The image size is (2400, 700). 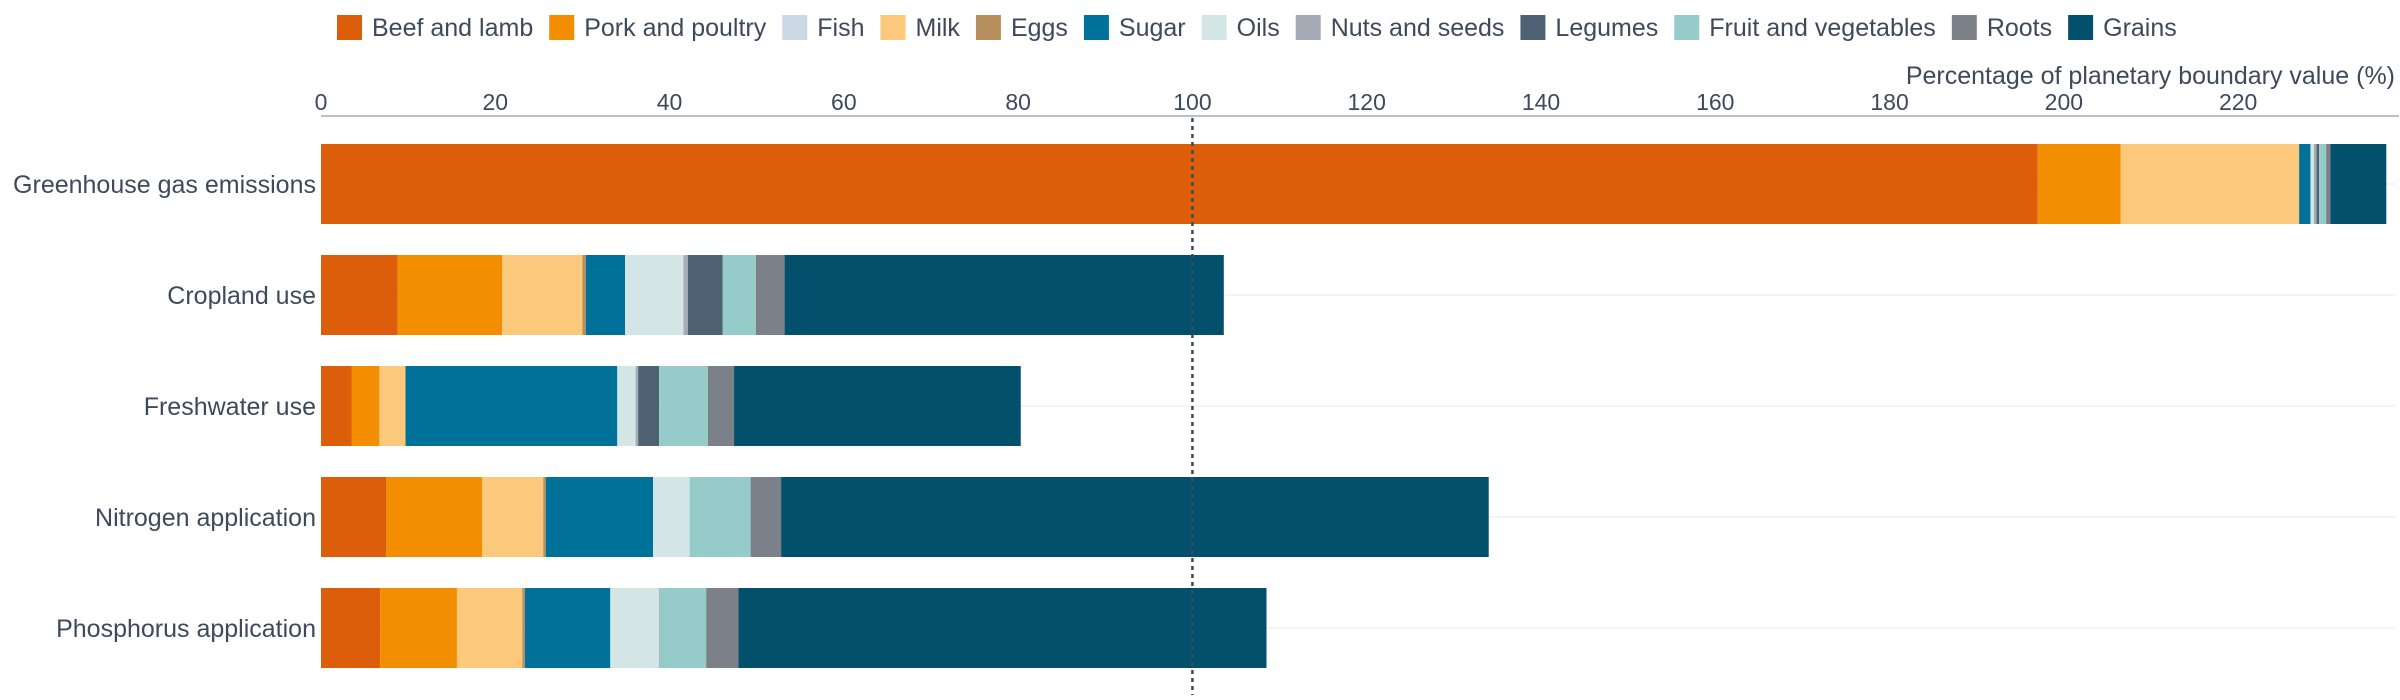 I want to click on x-tick-label: 120, so click(x=1367, y=102).